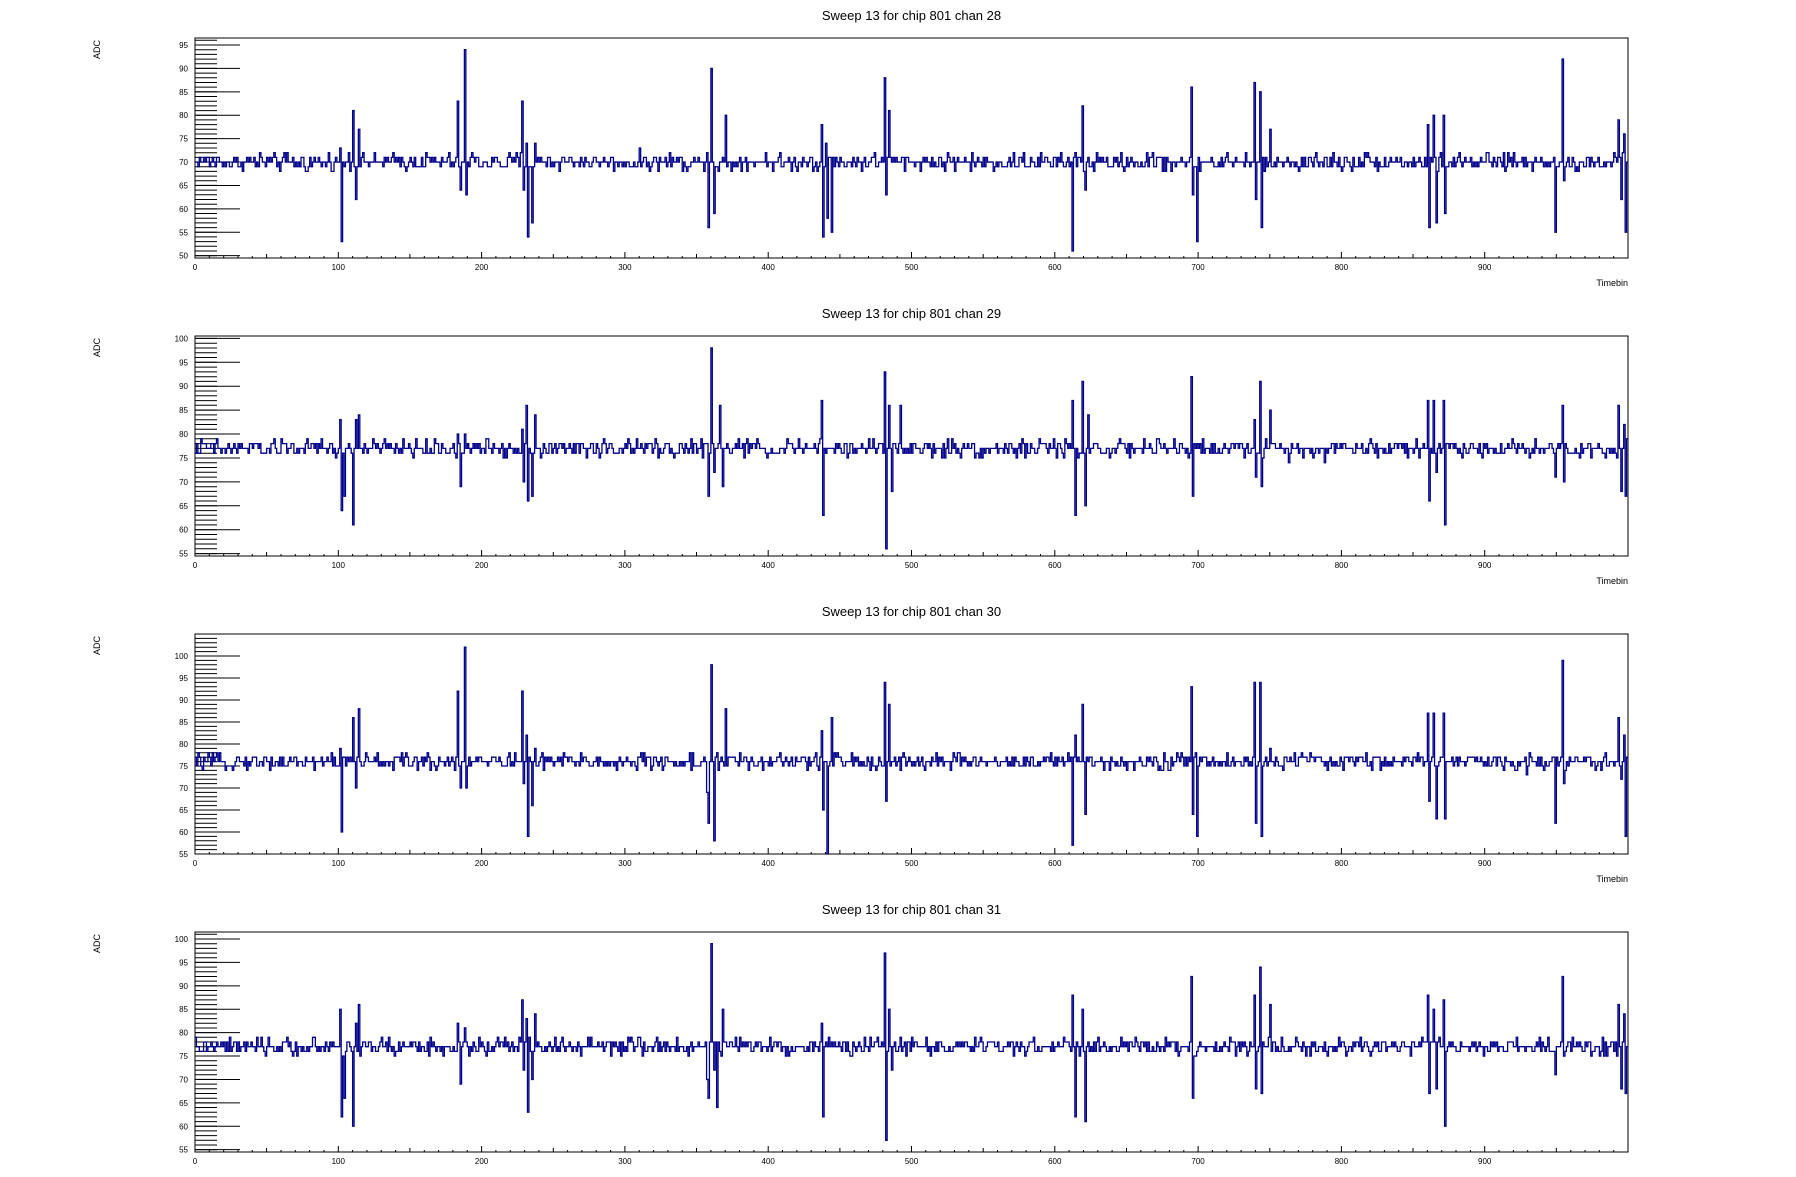  I want to click on y-minor-ticks, so click(206, 148).